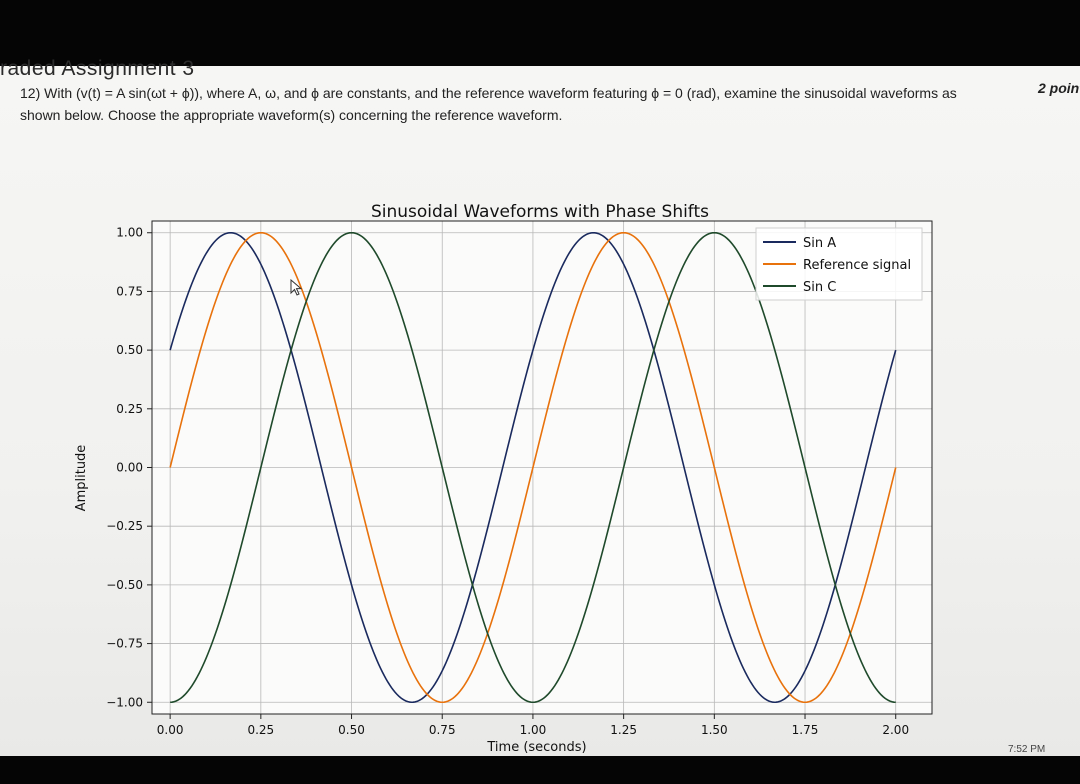  I want to click on photo-bottom-border, so click(540, 770).